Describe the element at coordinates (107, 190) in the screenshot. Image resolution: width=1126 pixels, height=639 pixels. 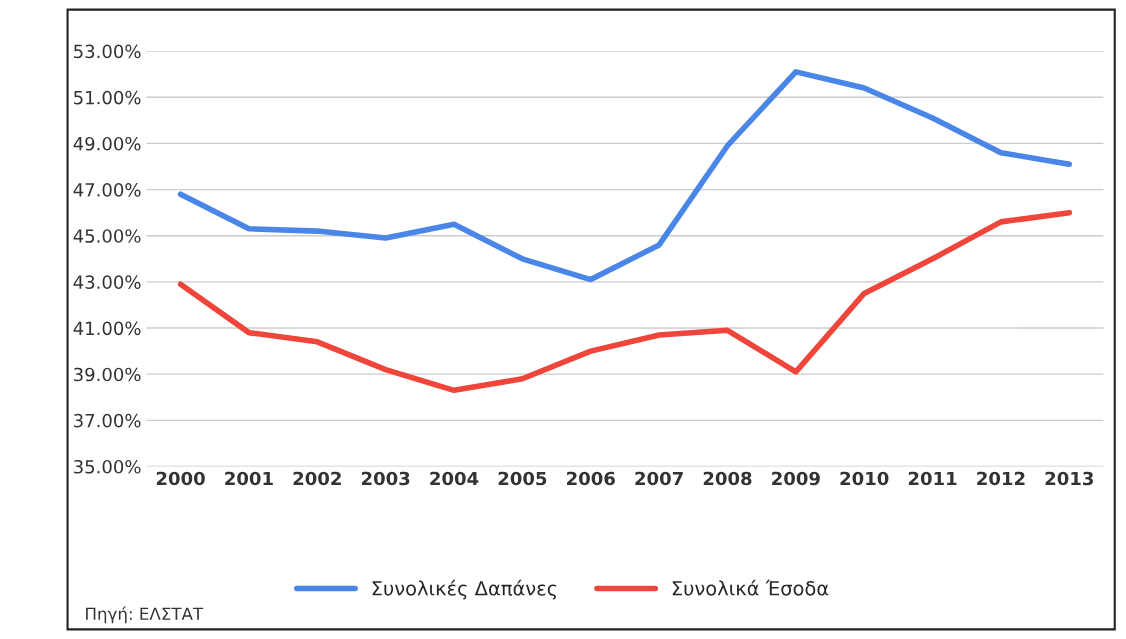
I see `y-tick-label: 47.00%` at that location.